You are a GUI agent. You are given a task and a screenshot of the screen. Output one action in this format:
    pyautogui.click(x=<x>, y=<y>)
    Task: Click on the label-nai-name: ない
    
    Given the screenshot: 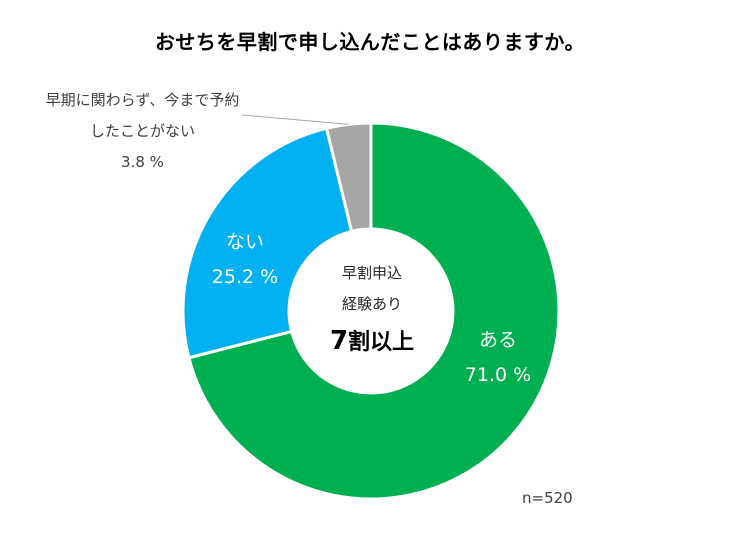 What is the action you would take?
    pyautogui.click(x=244, y=242)
    